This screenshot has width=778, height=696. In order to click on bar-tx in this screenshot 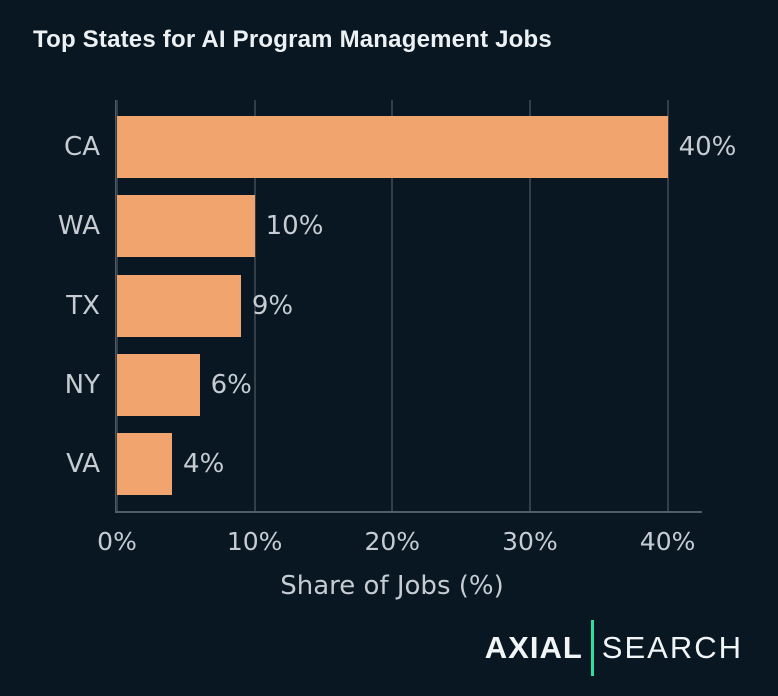, I will do `click(179, 305)`.